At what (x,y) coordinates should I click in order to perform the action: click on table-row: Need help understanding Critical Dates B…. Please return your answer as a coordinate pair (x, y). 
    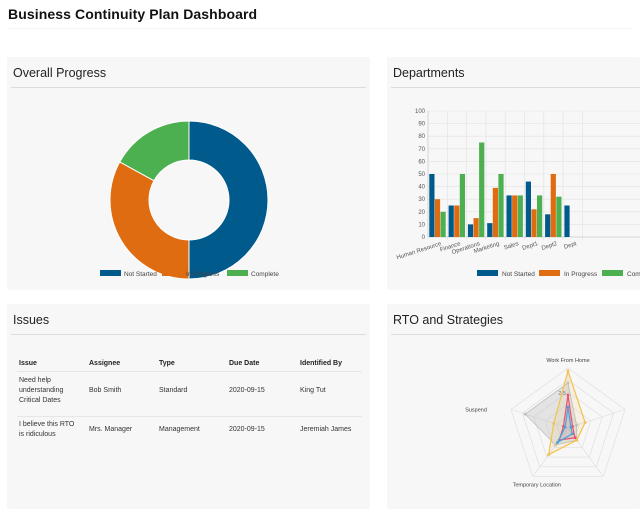
    Looking at the image, I should click on (189, 394).